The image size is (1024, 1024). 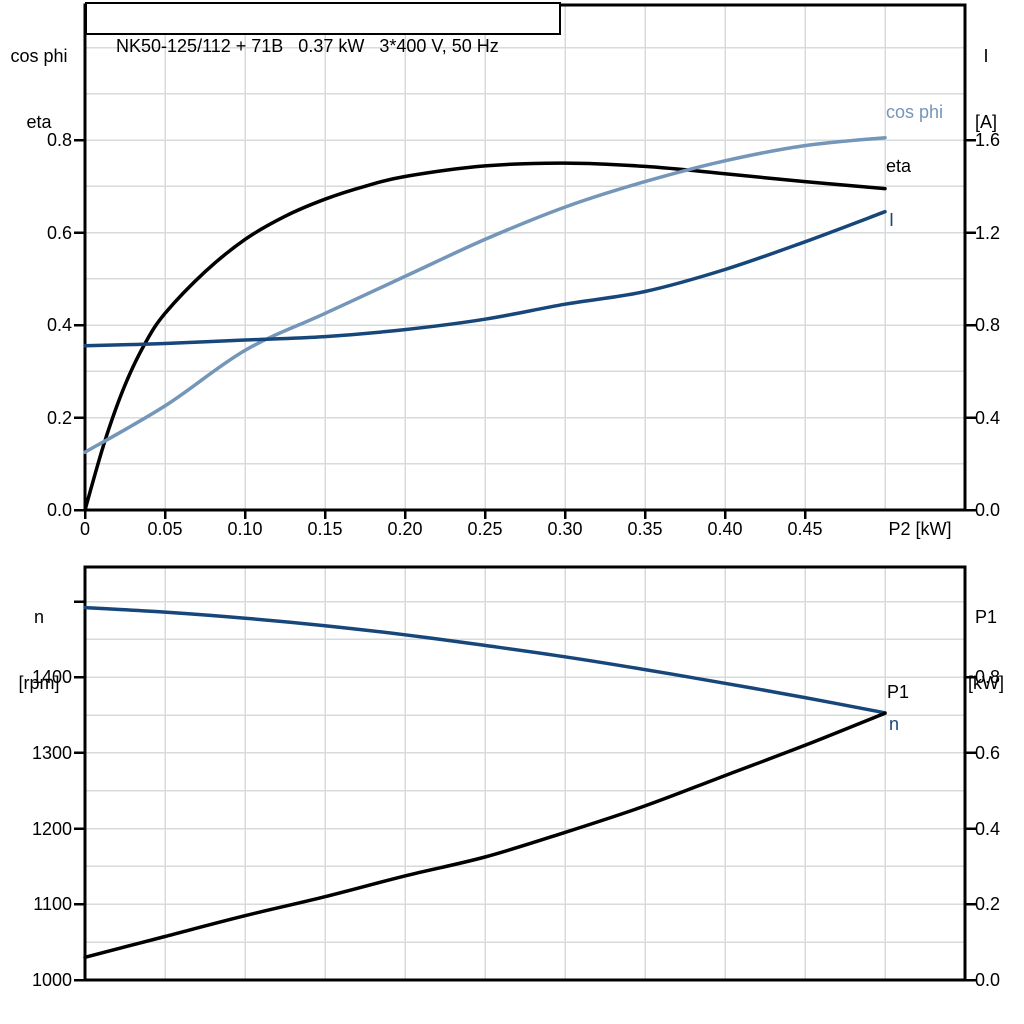 What do you see at coordinates (915, 112) in the screenshot?
I see `curve-label-cos-phi: cos phi` at bounding box center [915, 112].